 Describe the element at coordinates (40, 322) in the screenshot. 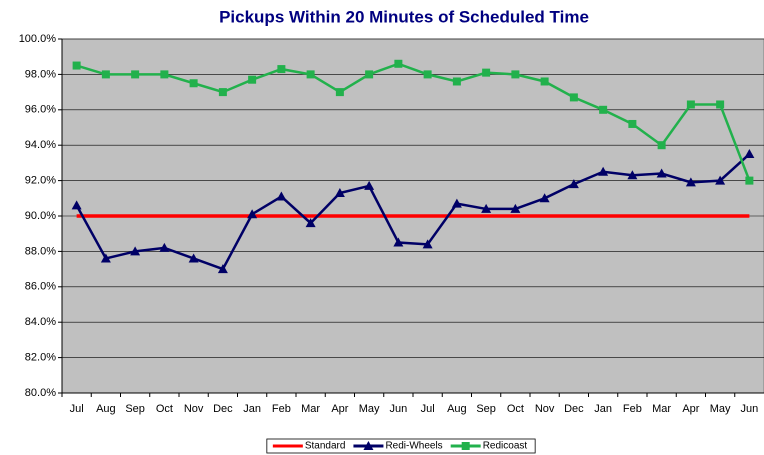

I see `y-tick-label: 84.0%` at that location.